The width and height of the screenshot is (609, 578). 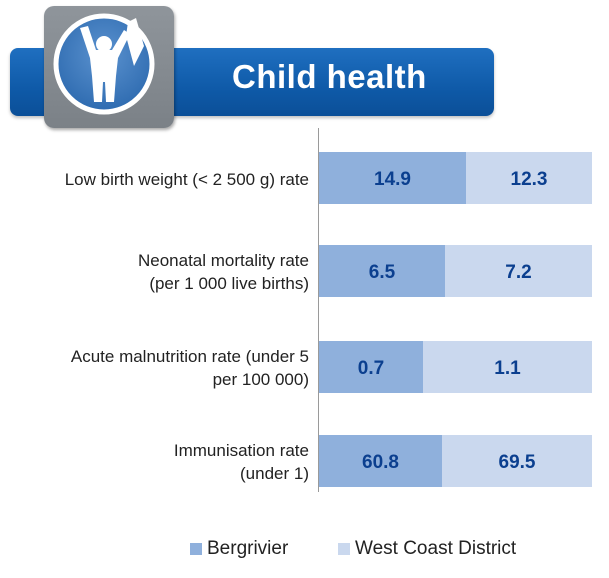 I want to click on data-label-bergrivier-0: 14.9, so click(x=392, y=179).